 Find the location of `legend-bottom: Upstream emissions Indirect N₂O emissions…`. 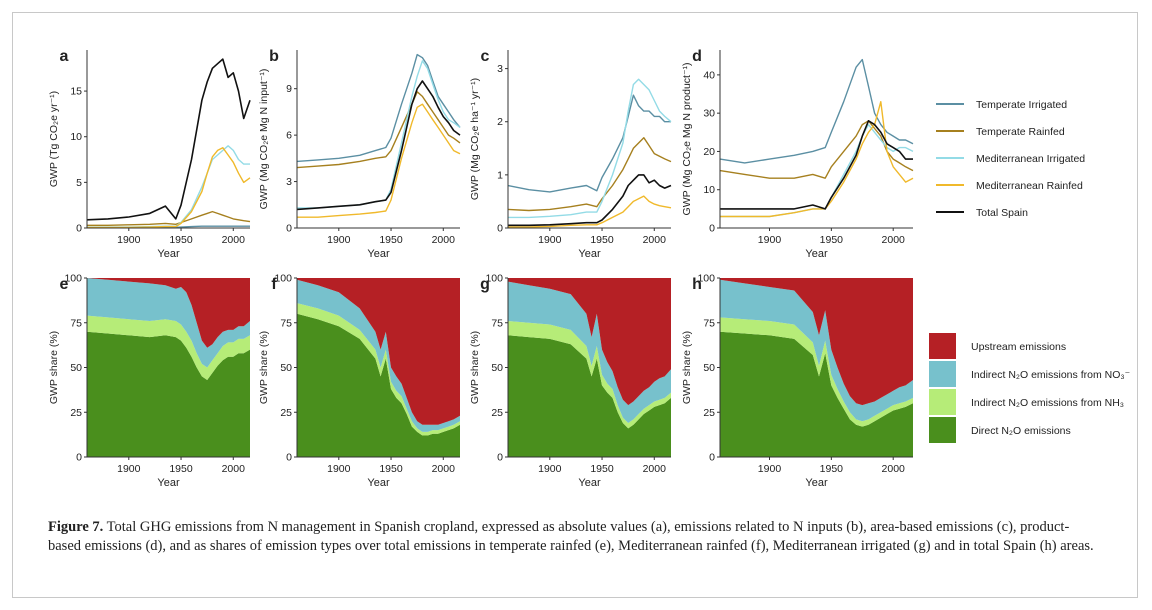

legend-bottom: Upstream emissions Indirect N₂O emissions… is located at coordinates (1030, 388).